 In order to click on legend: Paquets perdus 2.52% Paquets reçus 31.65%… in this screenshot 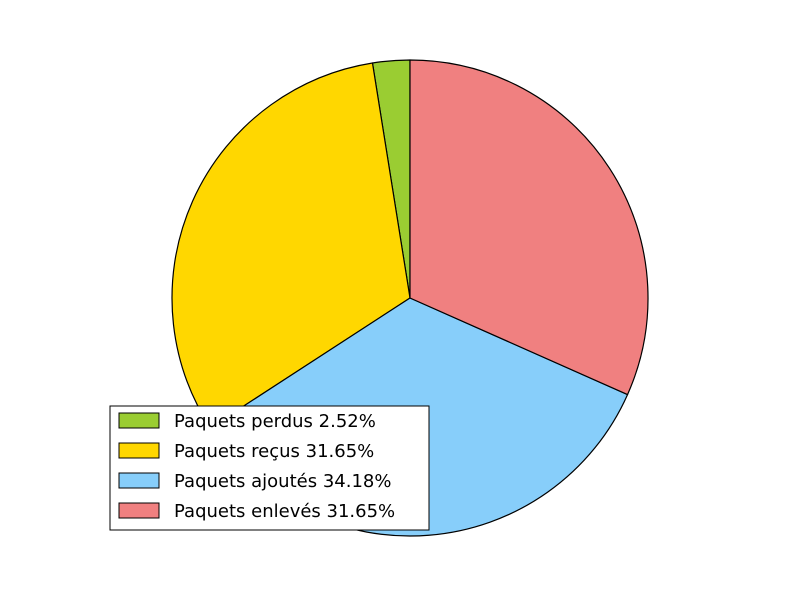, I will do `click(269, 468)`.